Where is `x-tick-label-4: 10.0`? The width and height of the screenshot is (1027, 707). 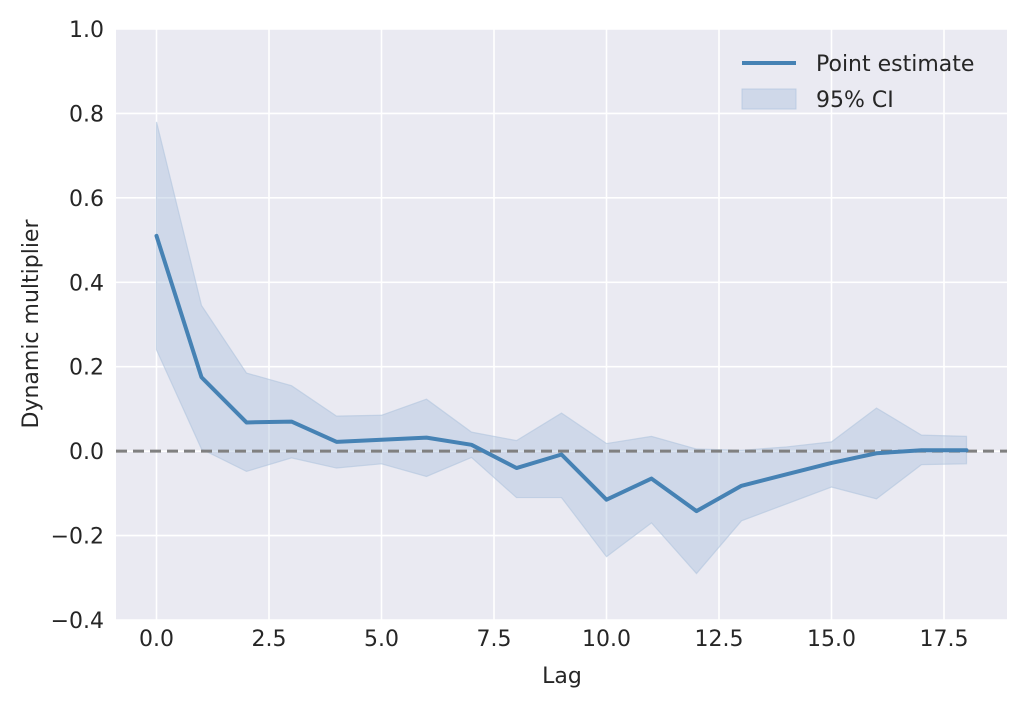
x-tick-label-4: 10.0 is located at coordinates (606, 639).